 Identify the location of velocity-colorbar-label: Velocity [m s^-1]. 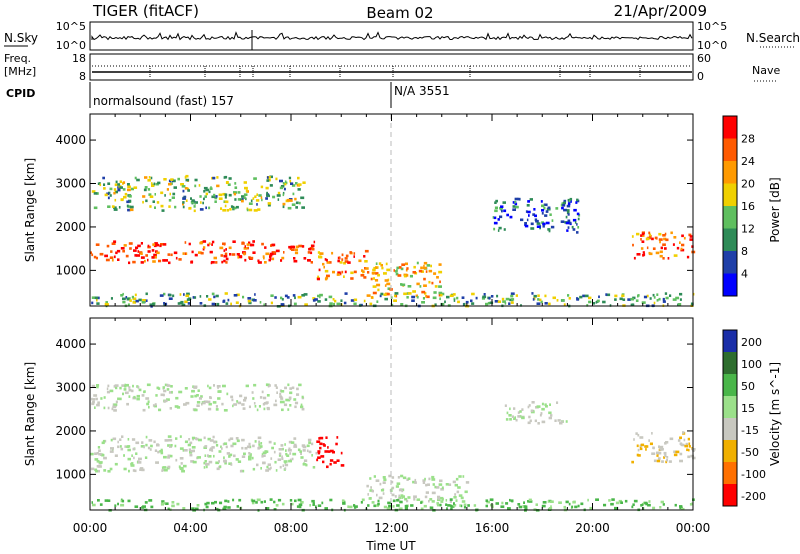
(775, 414).